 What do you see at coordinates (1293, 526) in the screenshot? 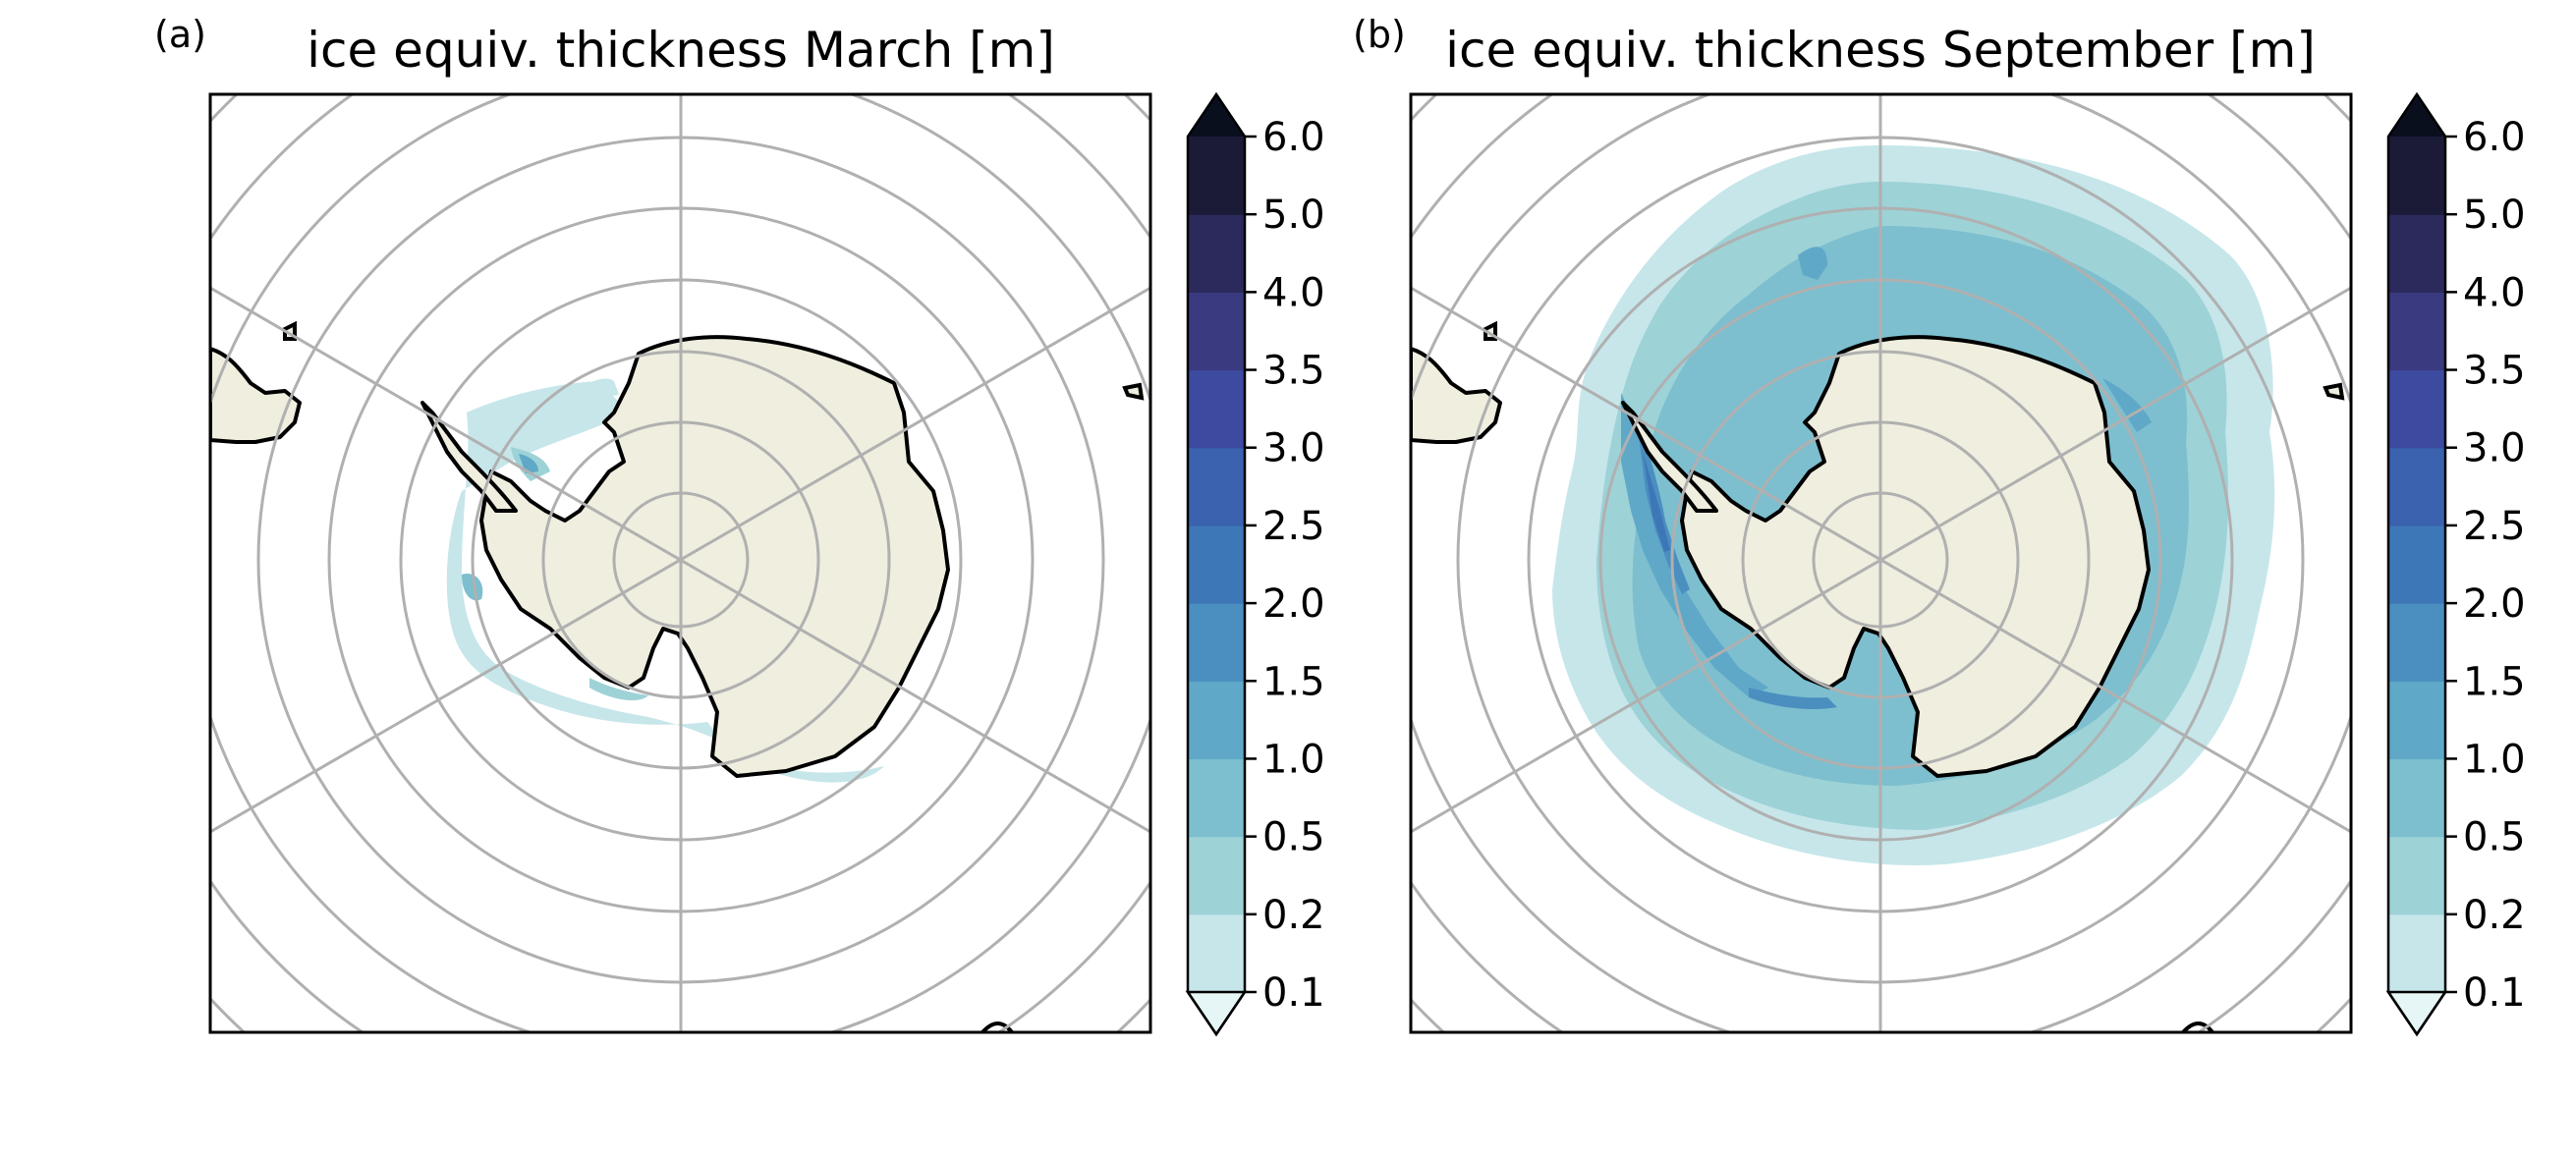
I see `colorbar-tick-label-a-6: 2.5` at bounding box center [1293, 526].